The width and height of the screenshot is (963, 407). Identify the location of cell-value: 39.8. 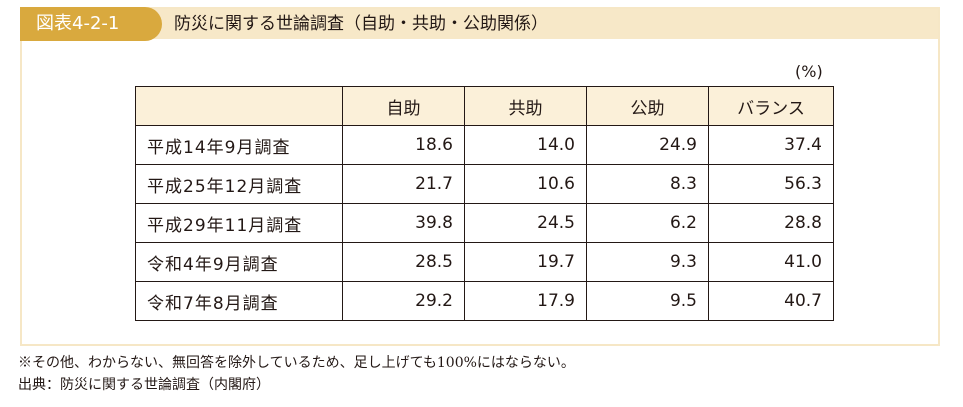
(403, 223).